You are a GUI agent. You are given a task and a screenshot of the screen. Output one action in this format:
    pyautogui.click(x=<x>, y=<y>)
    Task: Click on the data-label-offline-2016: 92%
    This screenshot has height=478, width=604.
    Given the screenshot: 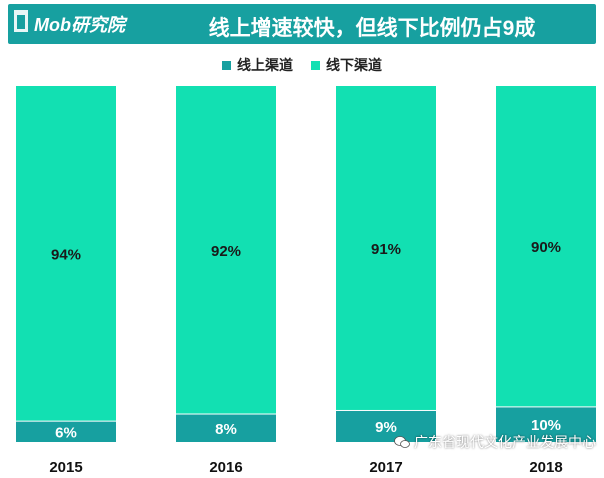 What is the action you would take?
    pyautogui.click(x=226, y=251)
    